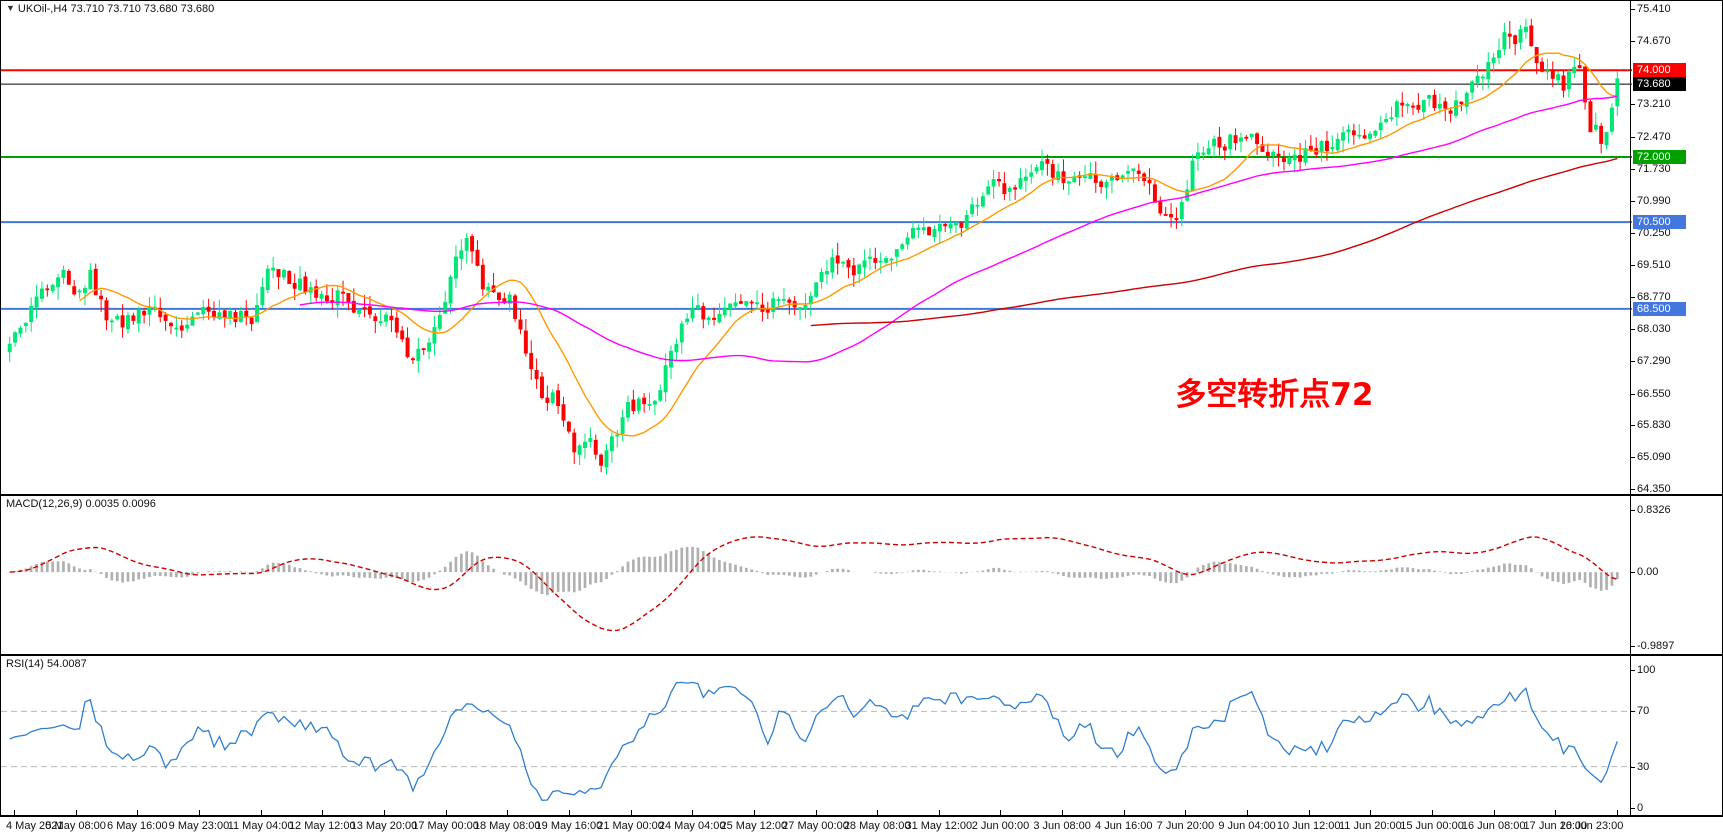  What do you see at coordinates (815, 826) in the screenshot?
I see `time-axis-label: 27 May 00:00` at bounding box center [815, 826].